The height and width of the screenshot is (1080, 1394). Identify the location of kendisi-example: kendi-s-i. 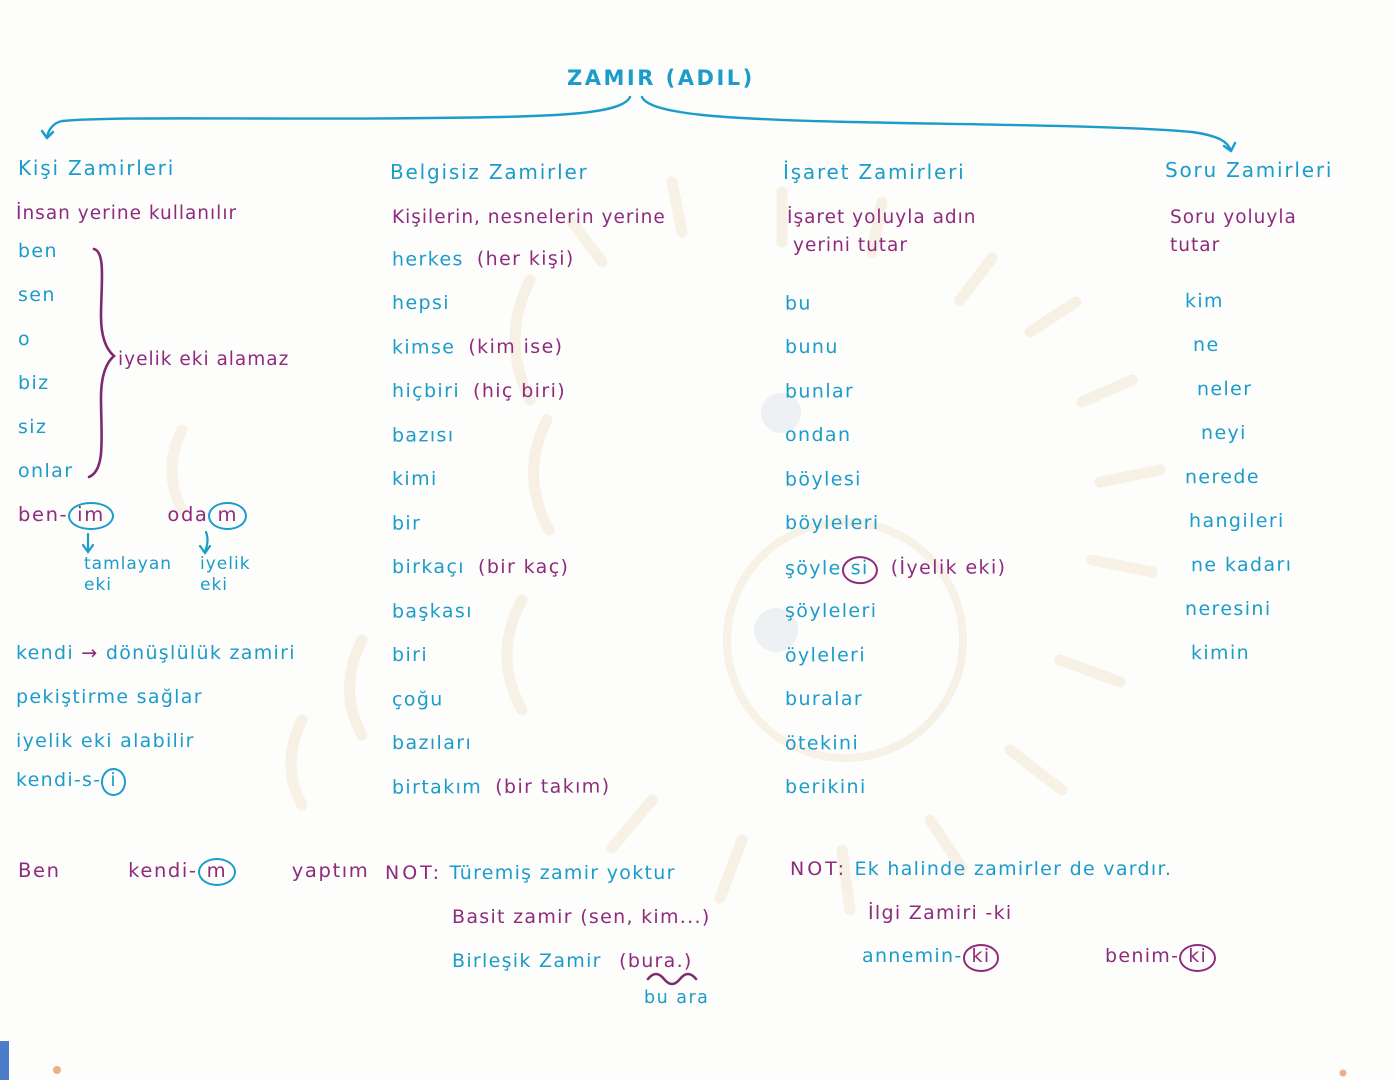
(71, 782).